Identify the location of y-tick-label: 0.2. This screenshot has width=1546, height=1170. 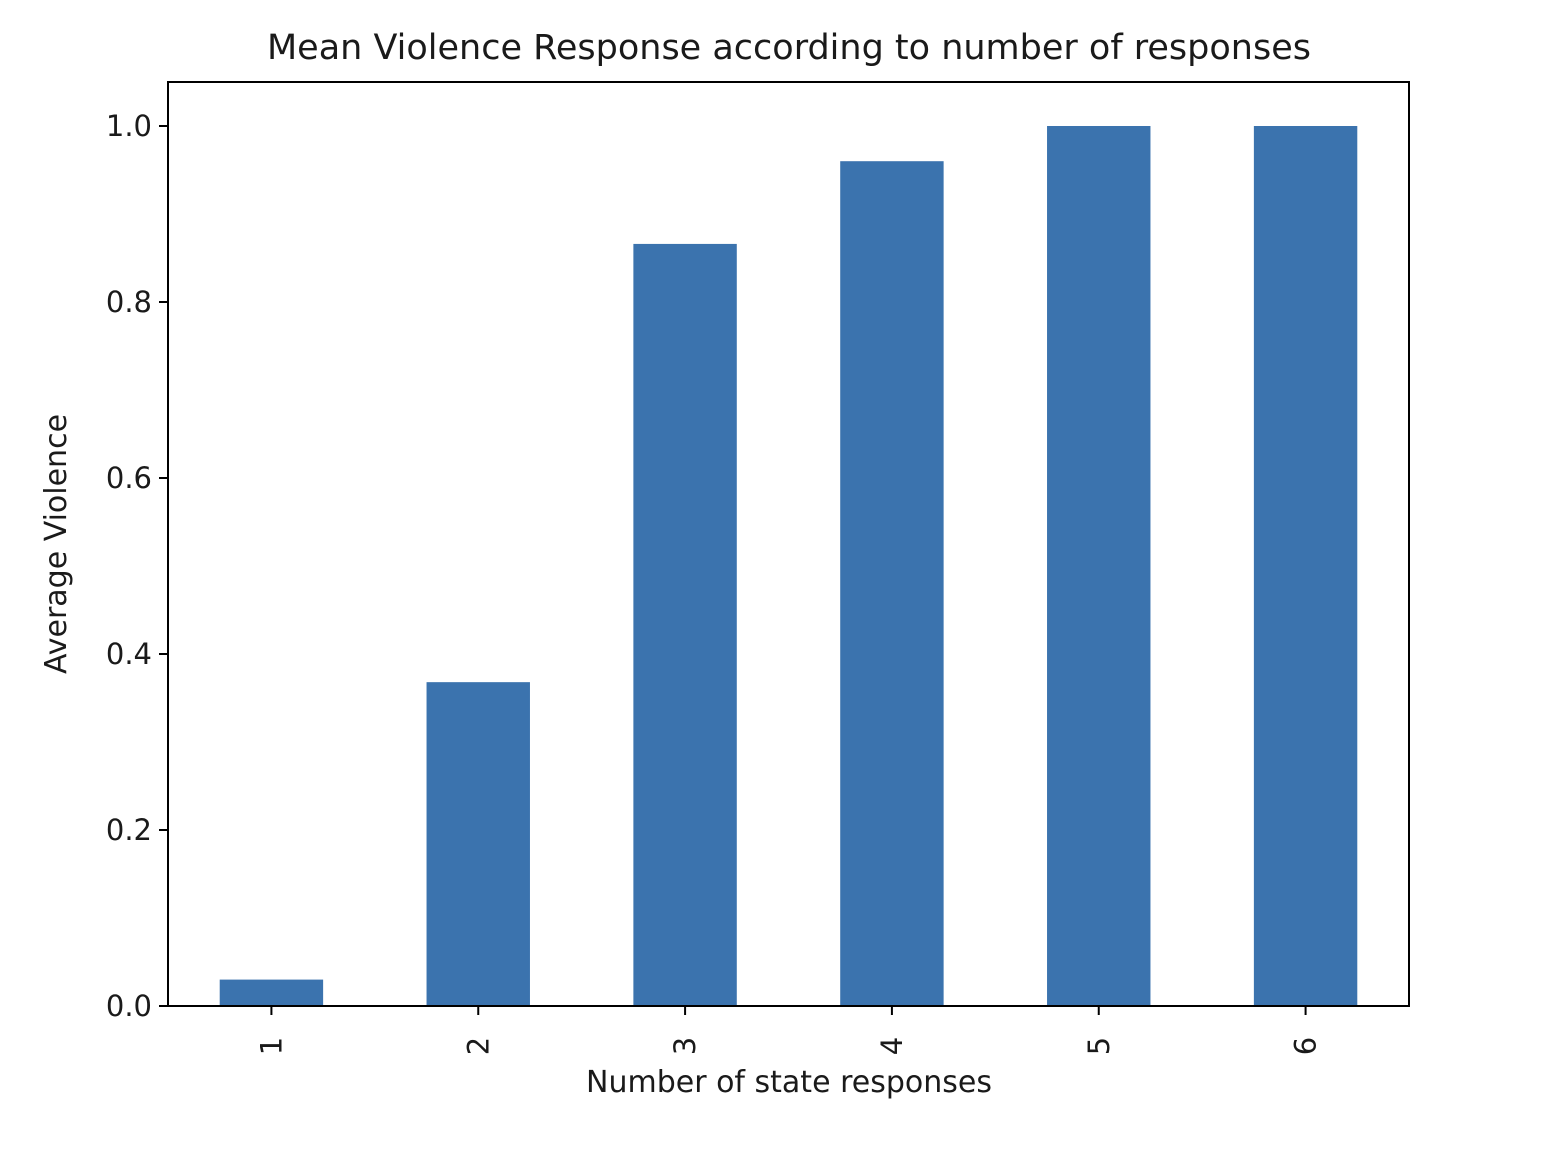
(129, 830).